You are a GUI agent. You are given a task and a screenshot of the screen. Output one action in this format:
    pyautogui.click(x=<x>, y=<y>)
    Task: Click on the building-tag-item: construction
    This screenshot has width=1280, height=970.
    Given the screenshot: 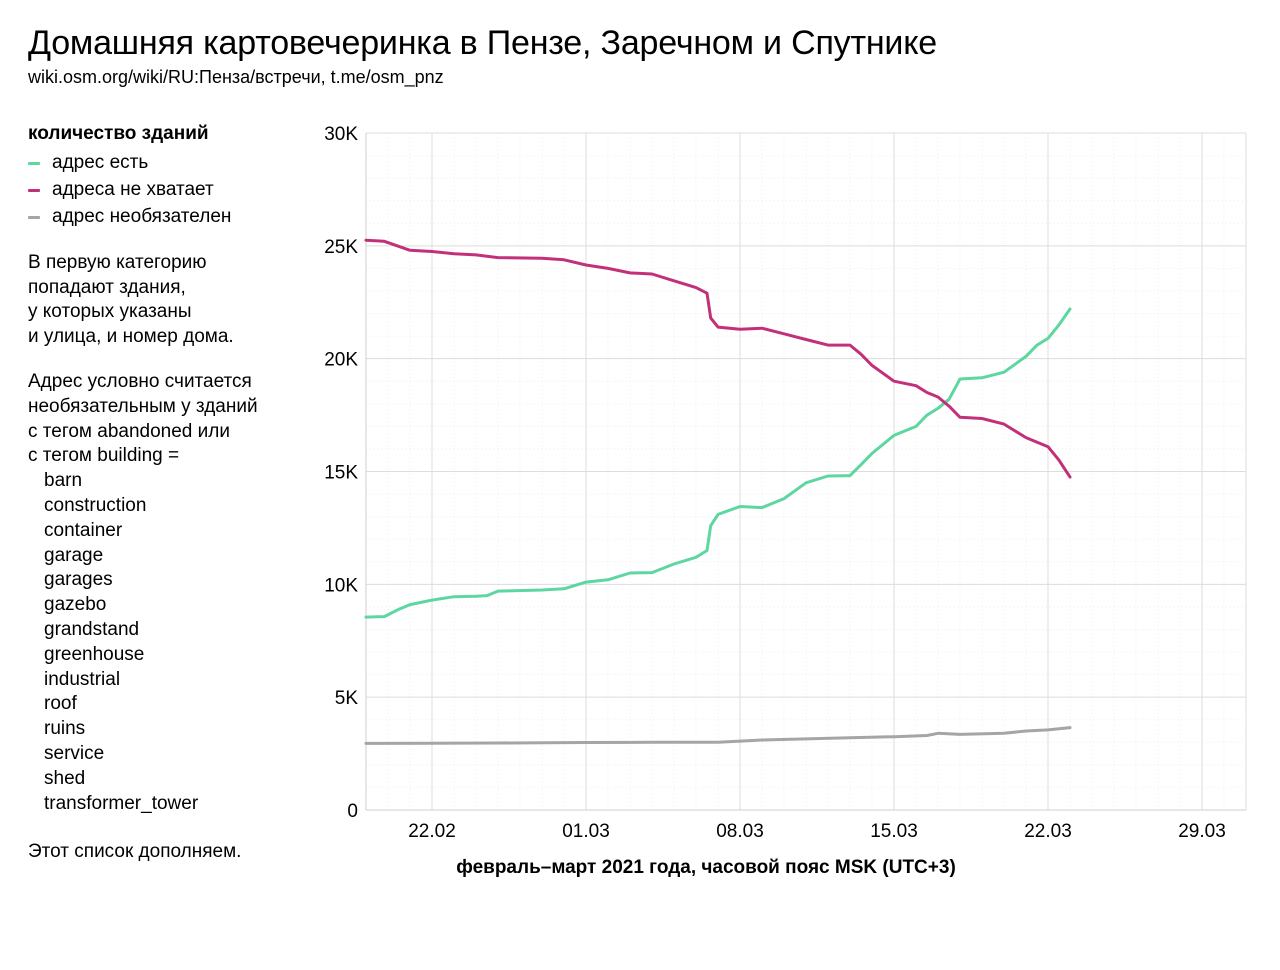 What is the action you would take?
    pyautogui.click(x=95, y=505)
    